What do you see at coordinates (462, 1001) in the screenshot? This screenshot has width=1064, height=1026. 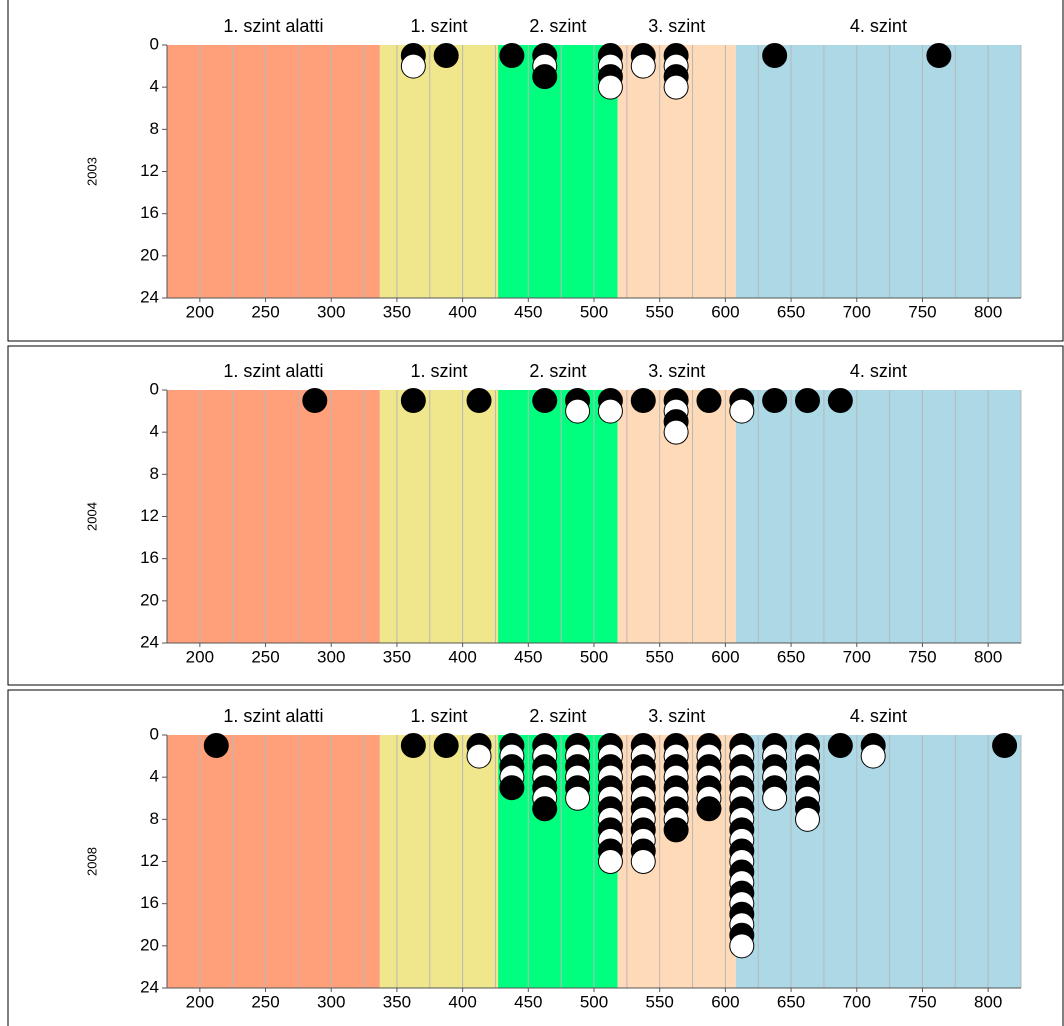 I see `x-tick-label: 400` at bounding box center [462, 1001].